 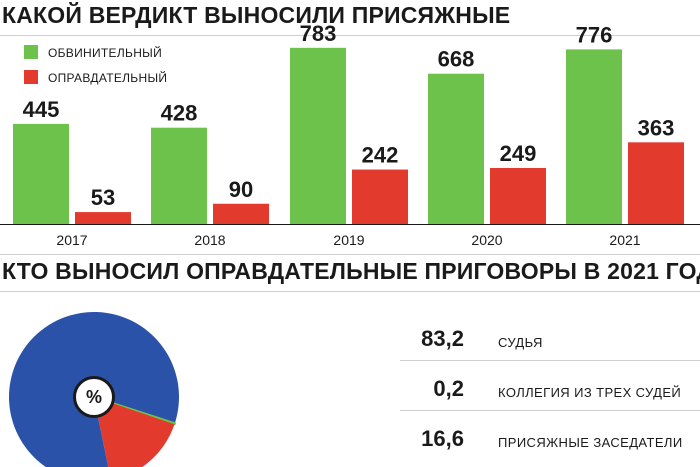 I want to click on pie-title-divider, so click(x=350, y=291).